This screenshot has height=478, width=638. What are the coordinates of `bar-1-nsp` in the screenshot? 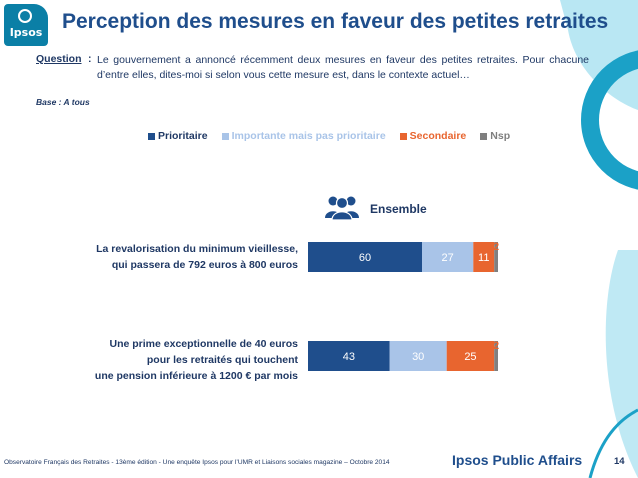 It's located at (496, 257).